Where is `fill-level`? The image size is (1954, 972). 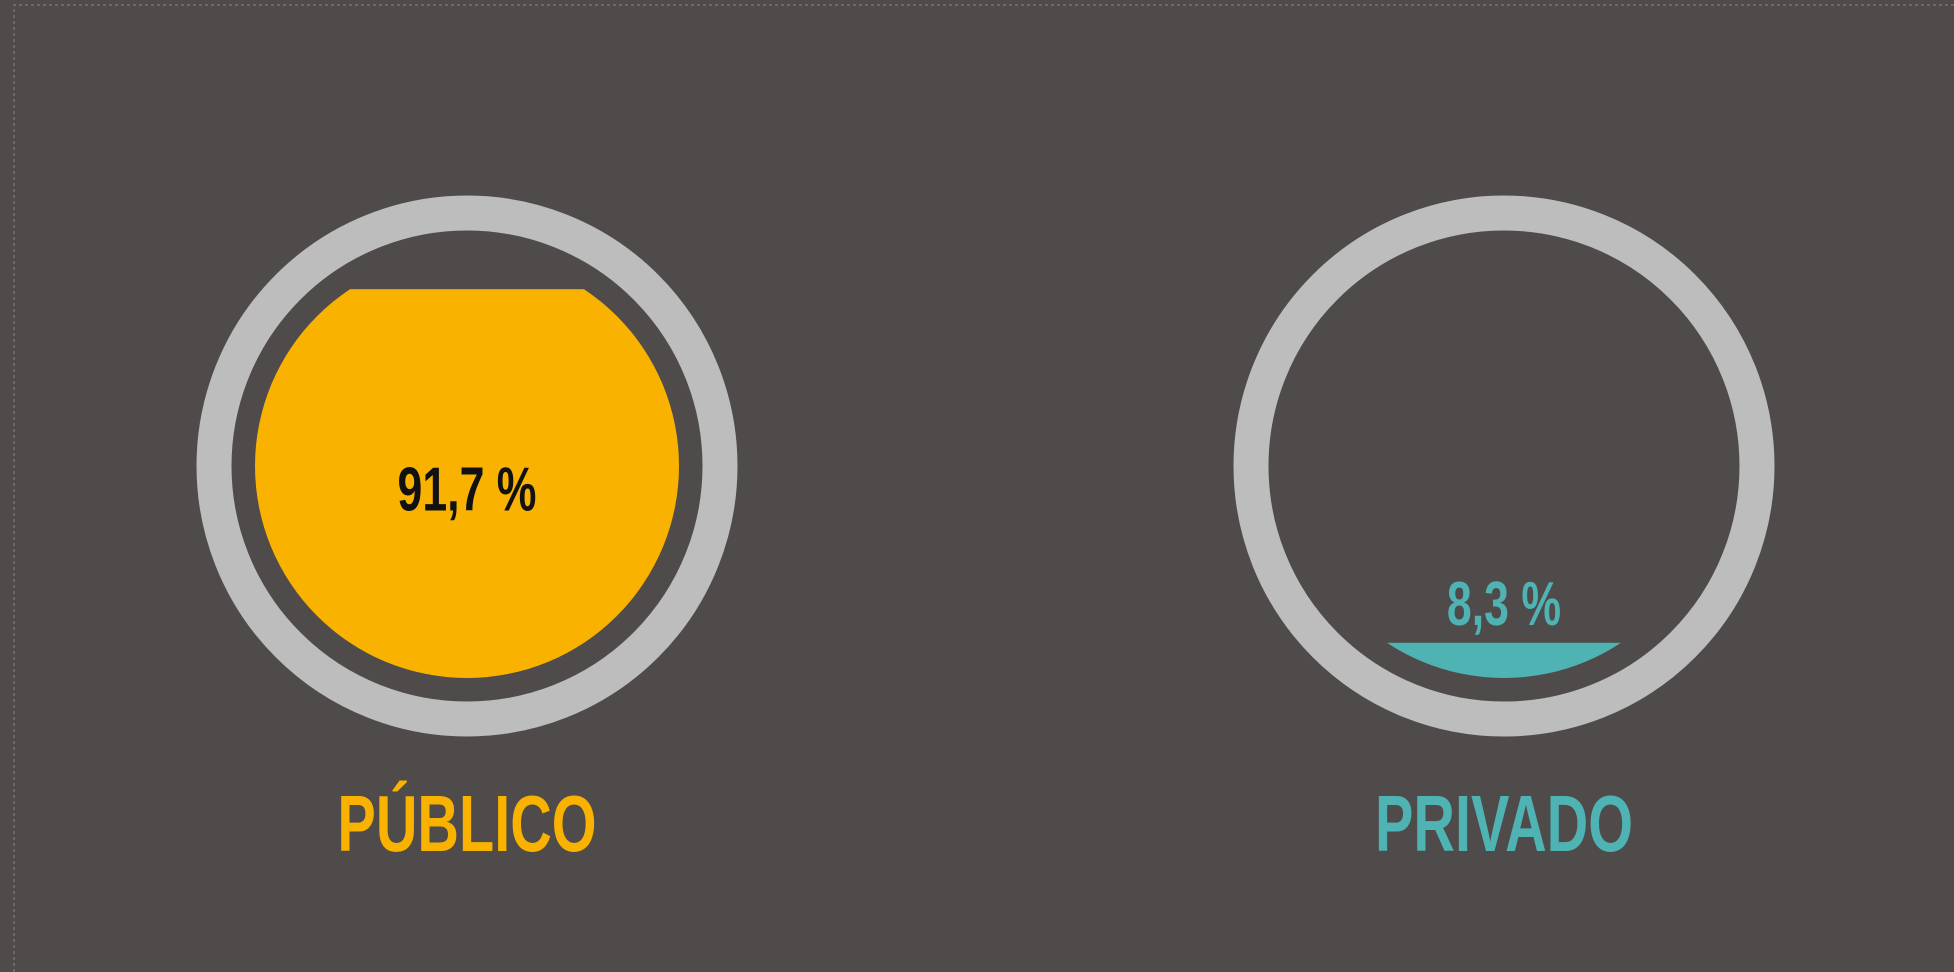
fill-level is located at coordinates (467, 483).